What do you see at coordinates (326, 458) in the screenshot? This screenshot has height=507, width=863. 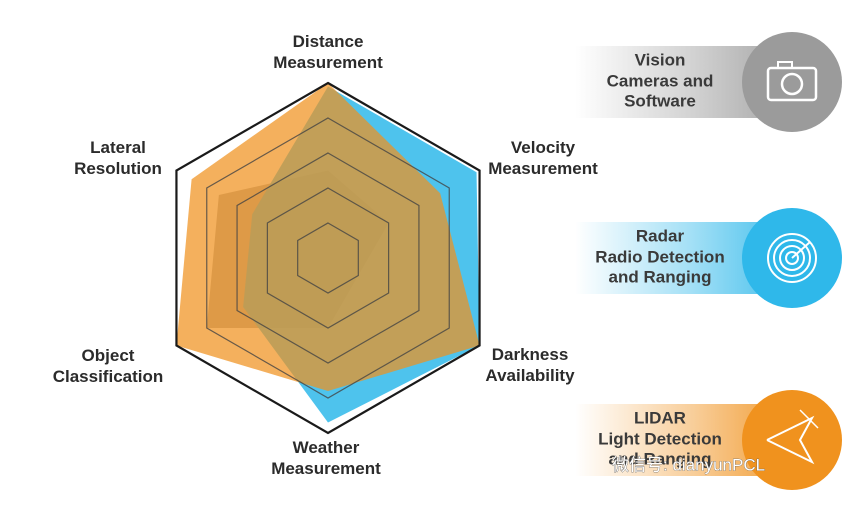 I see `axis-label: Weather Measurement` at bounding box center [326, 458].